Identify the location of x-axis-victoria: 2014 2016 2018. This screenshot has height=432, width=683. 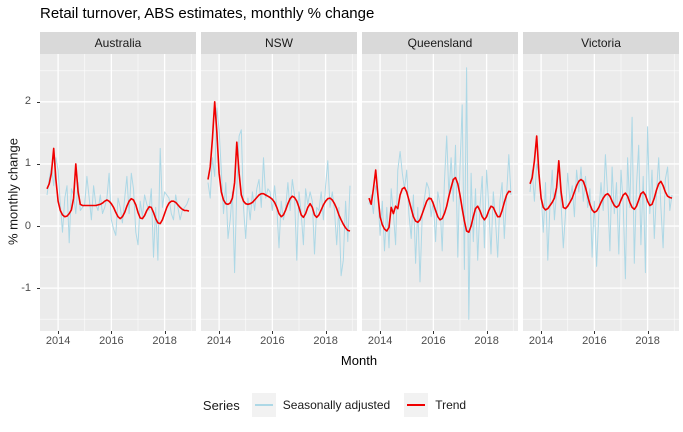
(601, 342).